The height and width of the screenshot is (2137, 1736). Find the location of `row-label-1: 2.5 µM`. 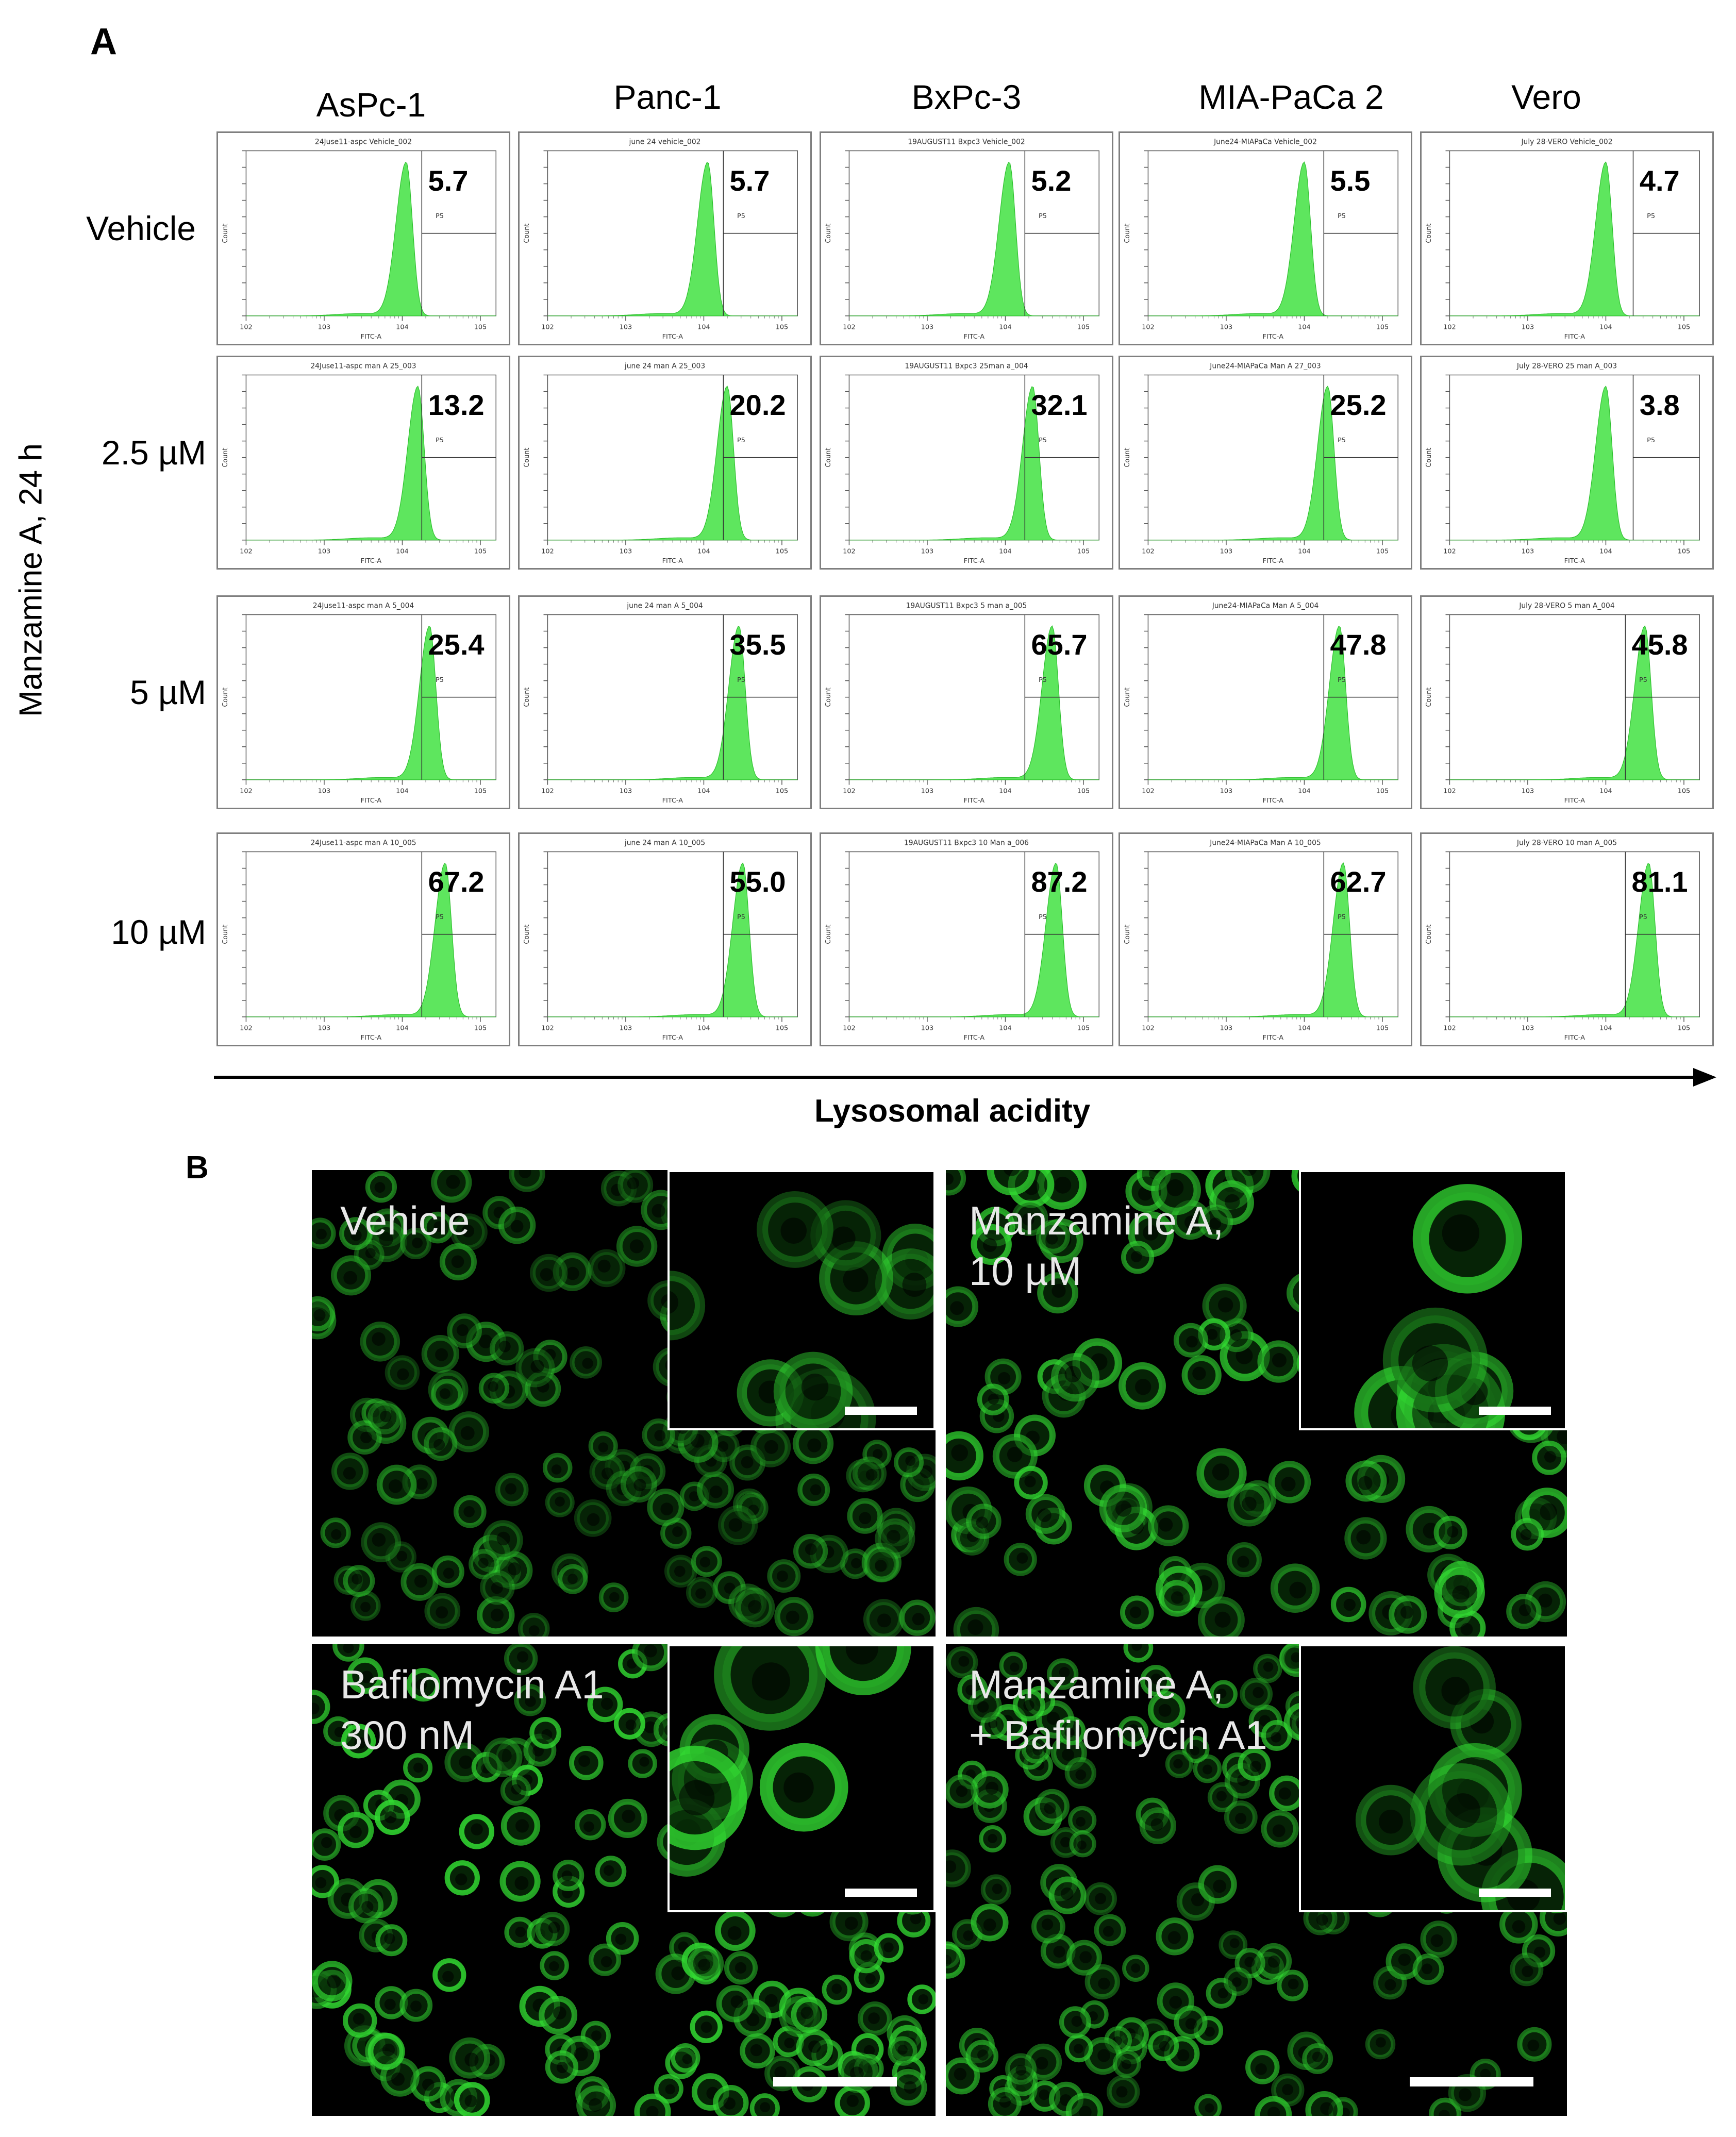

row-label-1: 2.5 µM is located at coordinates (153, 452).